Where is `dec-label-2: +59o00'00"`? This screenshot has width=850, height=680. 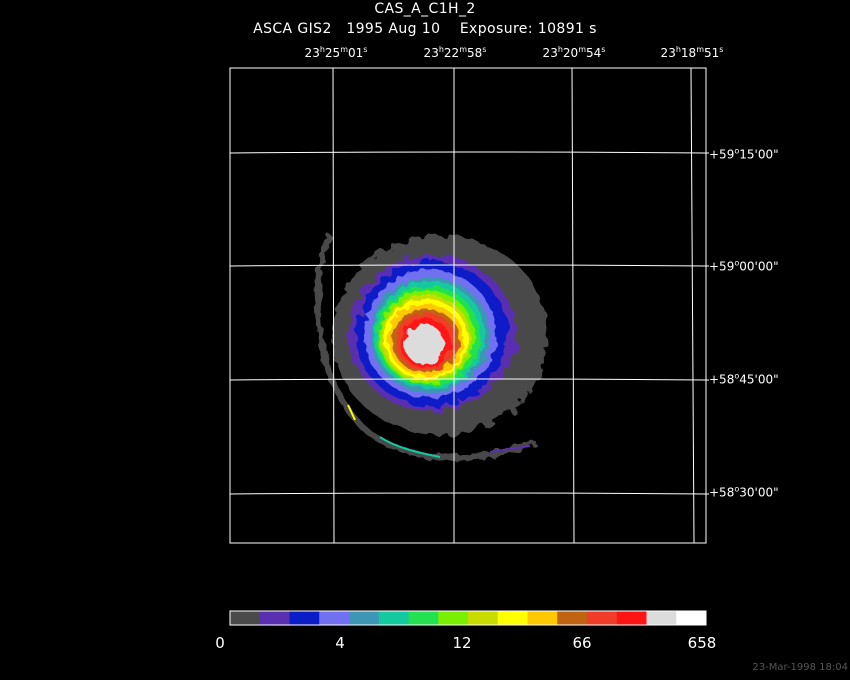
dec-label-2: +59o00'00" is located at coordinates (744, 266).